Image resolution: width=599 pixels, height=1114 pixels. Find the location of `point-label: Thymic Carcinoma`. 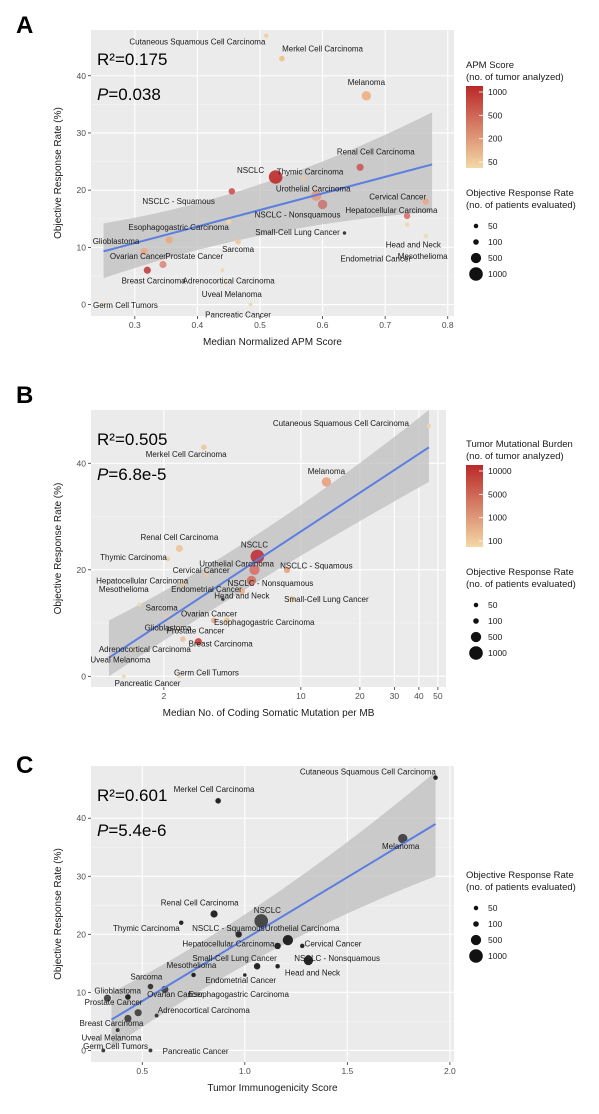

point-label: Thymic Carcinoma is located at coordinates (146, 928).